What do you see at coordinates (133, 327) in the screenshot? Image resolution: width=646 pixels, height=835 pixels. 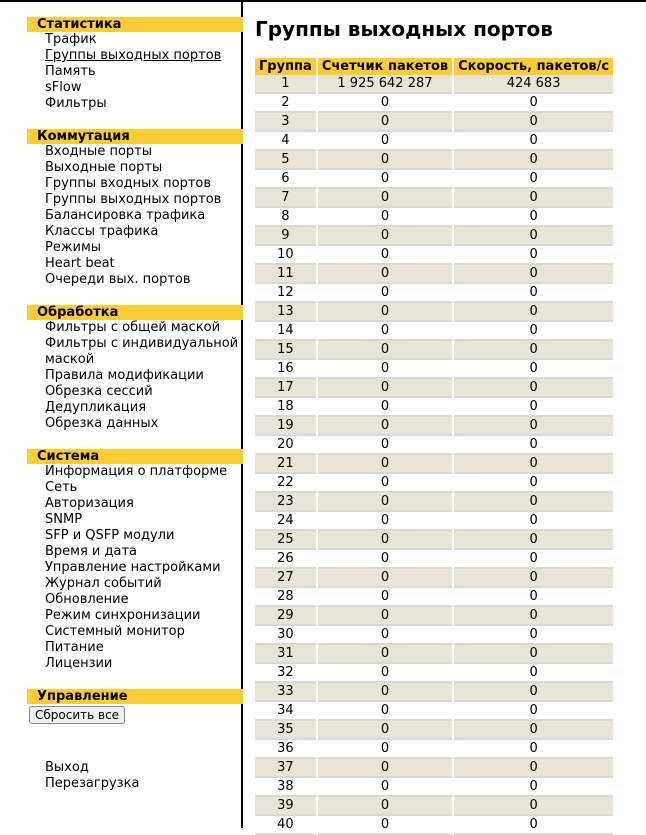 I see `sidebar-item-processing-0: Фильтры с общей маской` at bounding box center [133, 327].